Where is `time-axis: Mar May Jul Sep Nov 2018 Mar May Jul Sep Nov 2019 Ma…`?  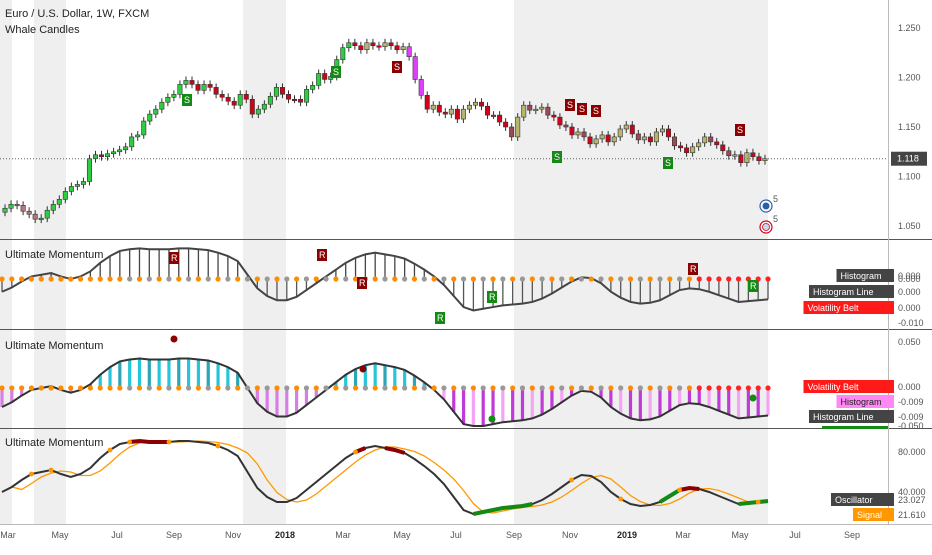
time-axis: Mar May Jul Sep Nov 2018 Mar May Jul Sep Nov 2019 Ma… is located at coordinates (430, 535).